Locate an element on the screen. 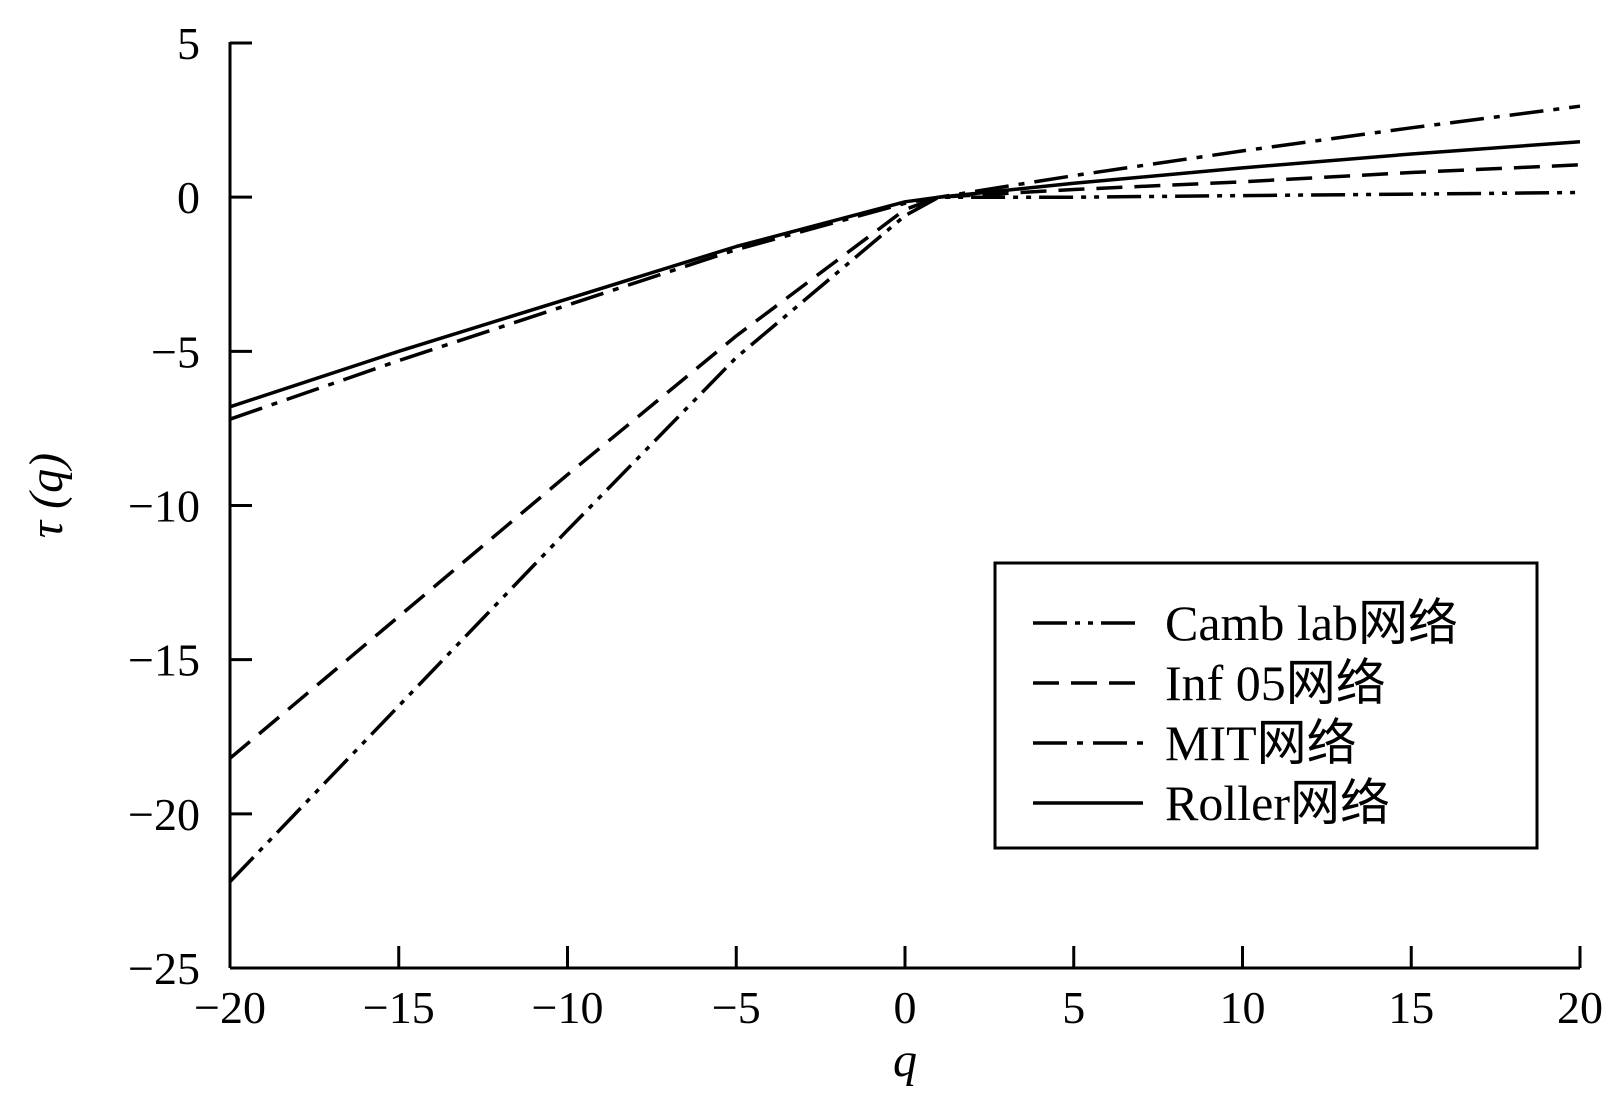 Image resolution: width=1611 pixels, height=1117 pixels. x-ticks: −20 −15 −10 −5 0 5 10 15 20 is located at coordinates (898, 989).